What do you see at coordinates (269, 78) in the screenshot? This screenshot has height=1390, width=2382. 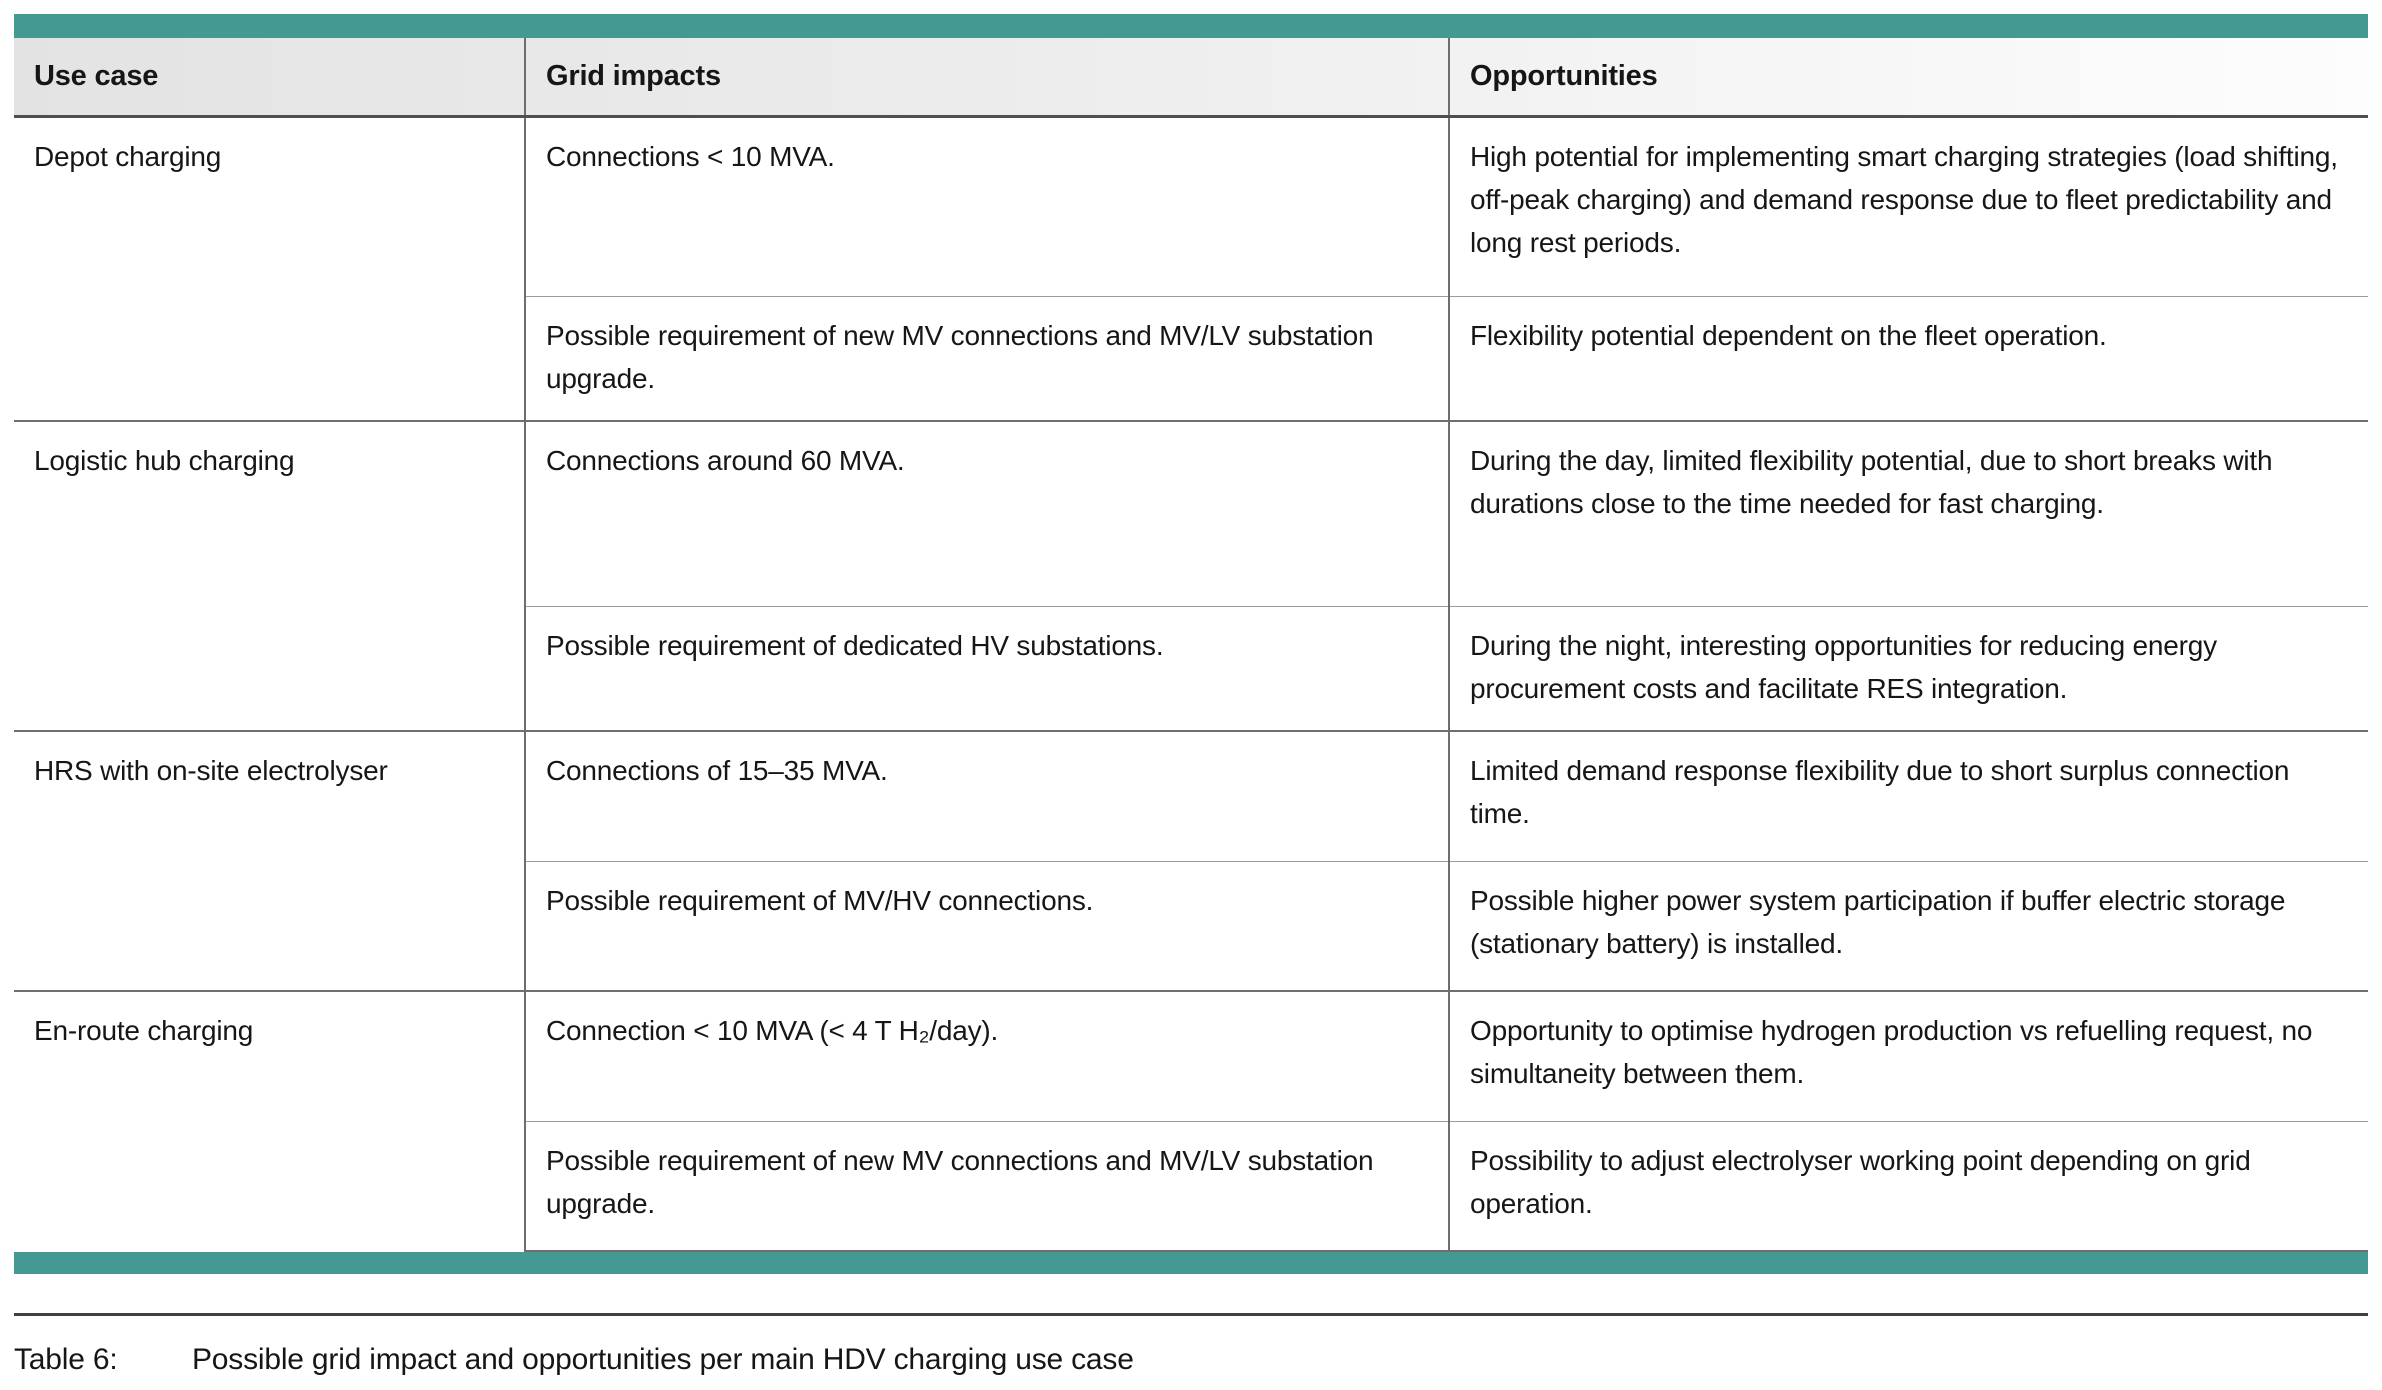 I see `column-header-use-case: Use case` at bounding box center [269, 78].